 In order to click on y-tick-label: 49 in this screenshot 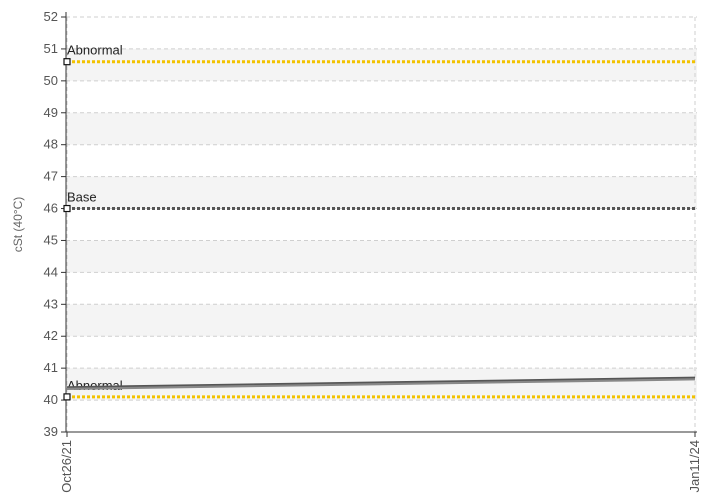, I will do `click(51, 112)`.